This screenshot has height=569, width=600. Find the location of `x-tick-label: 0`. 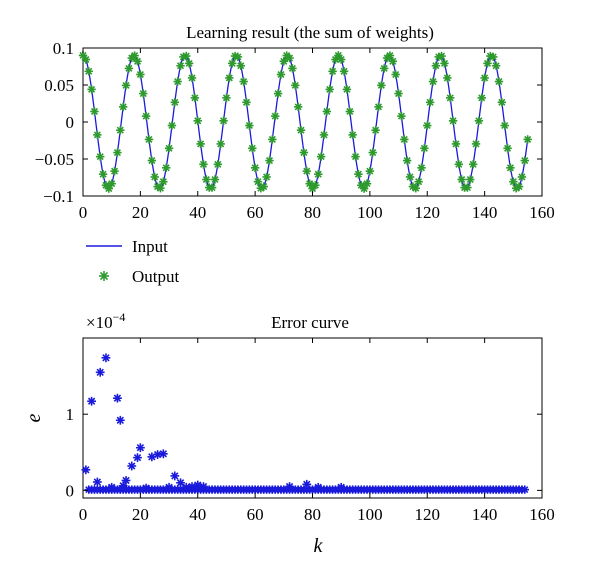

x-tick-label: 0 is located at coordinates (83, 212).